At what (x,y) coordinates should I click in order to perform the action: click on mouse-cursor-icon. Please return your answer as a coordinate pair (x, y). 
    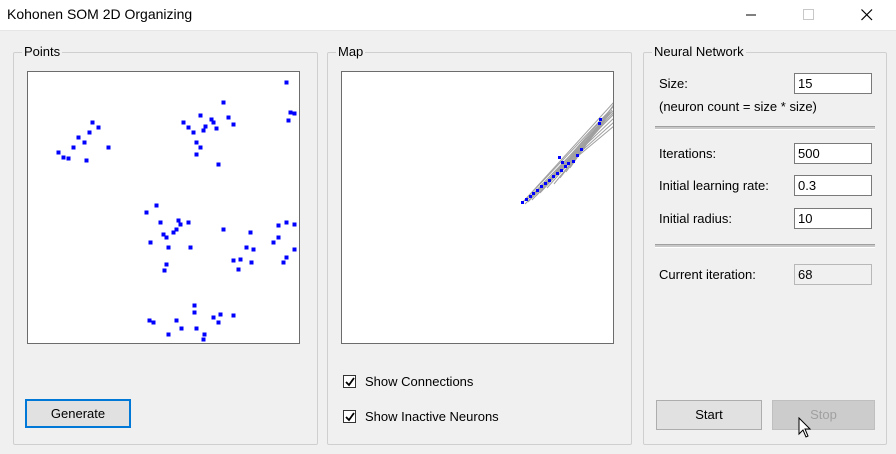
    Looking at the image, I should click on (805, 427).